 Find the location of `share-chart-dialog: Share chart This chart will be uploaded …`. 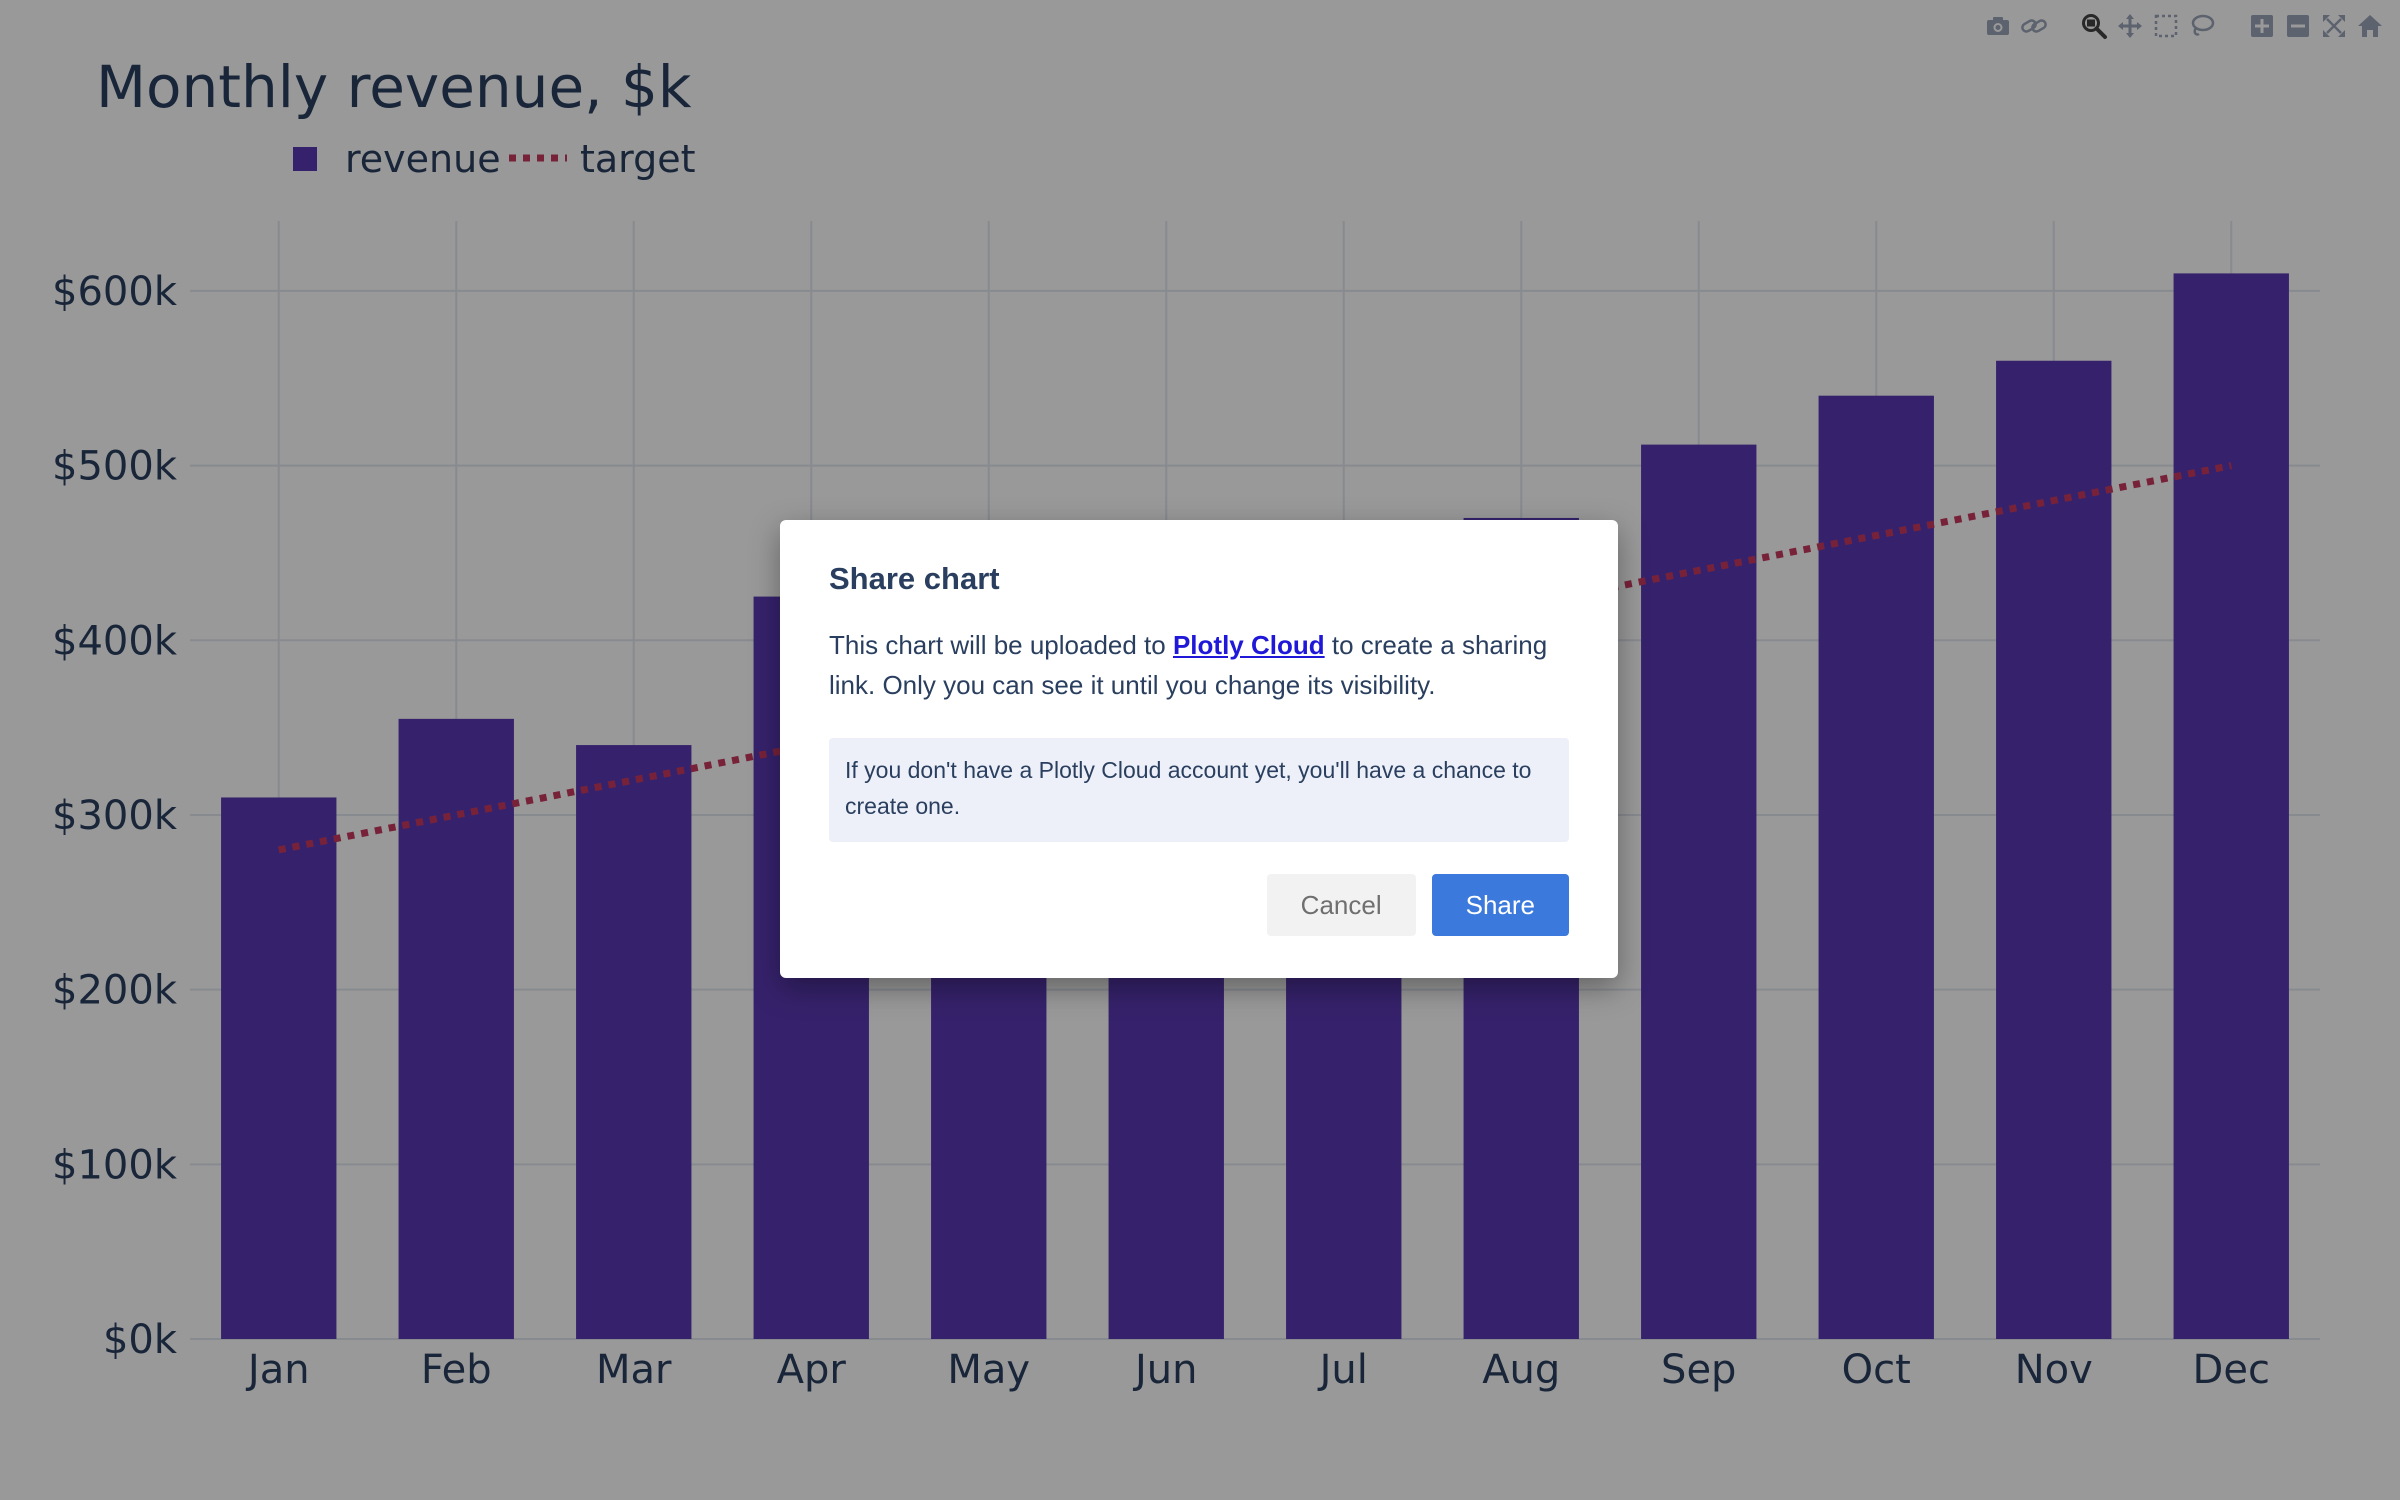

share-chart-dialog: Share chart This chart will be uploaded … is located at coordinates (1199, 749).